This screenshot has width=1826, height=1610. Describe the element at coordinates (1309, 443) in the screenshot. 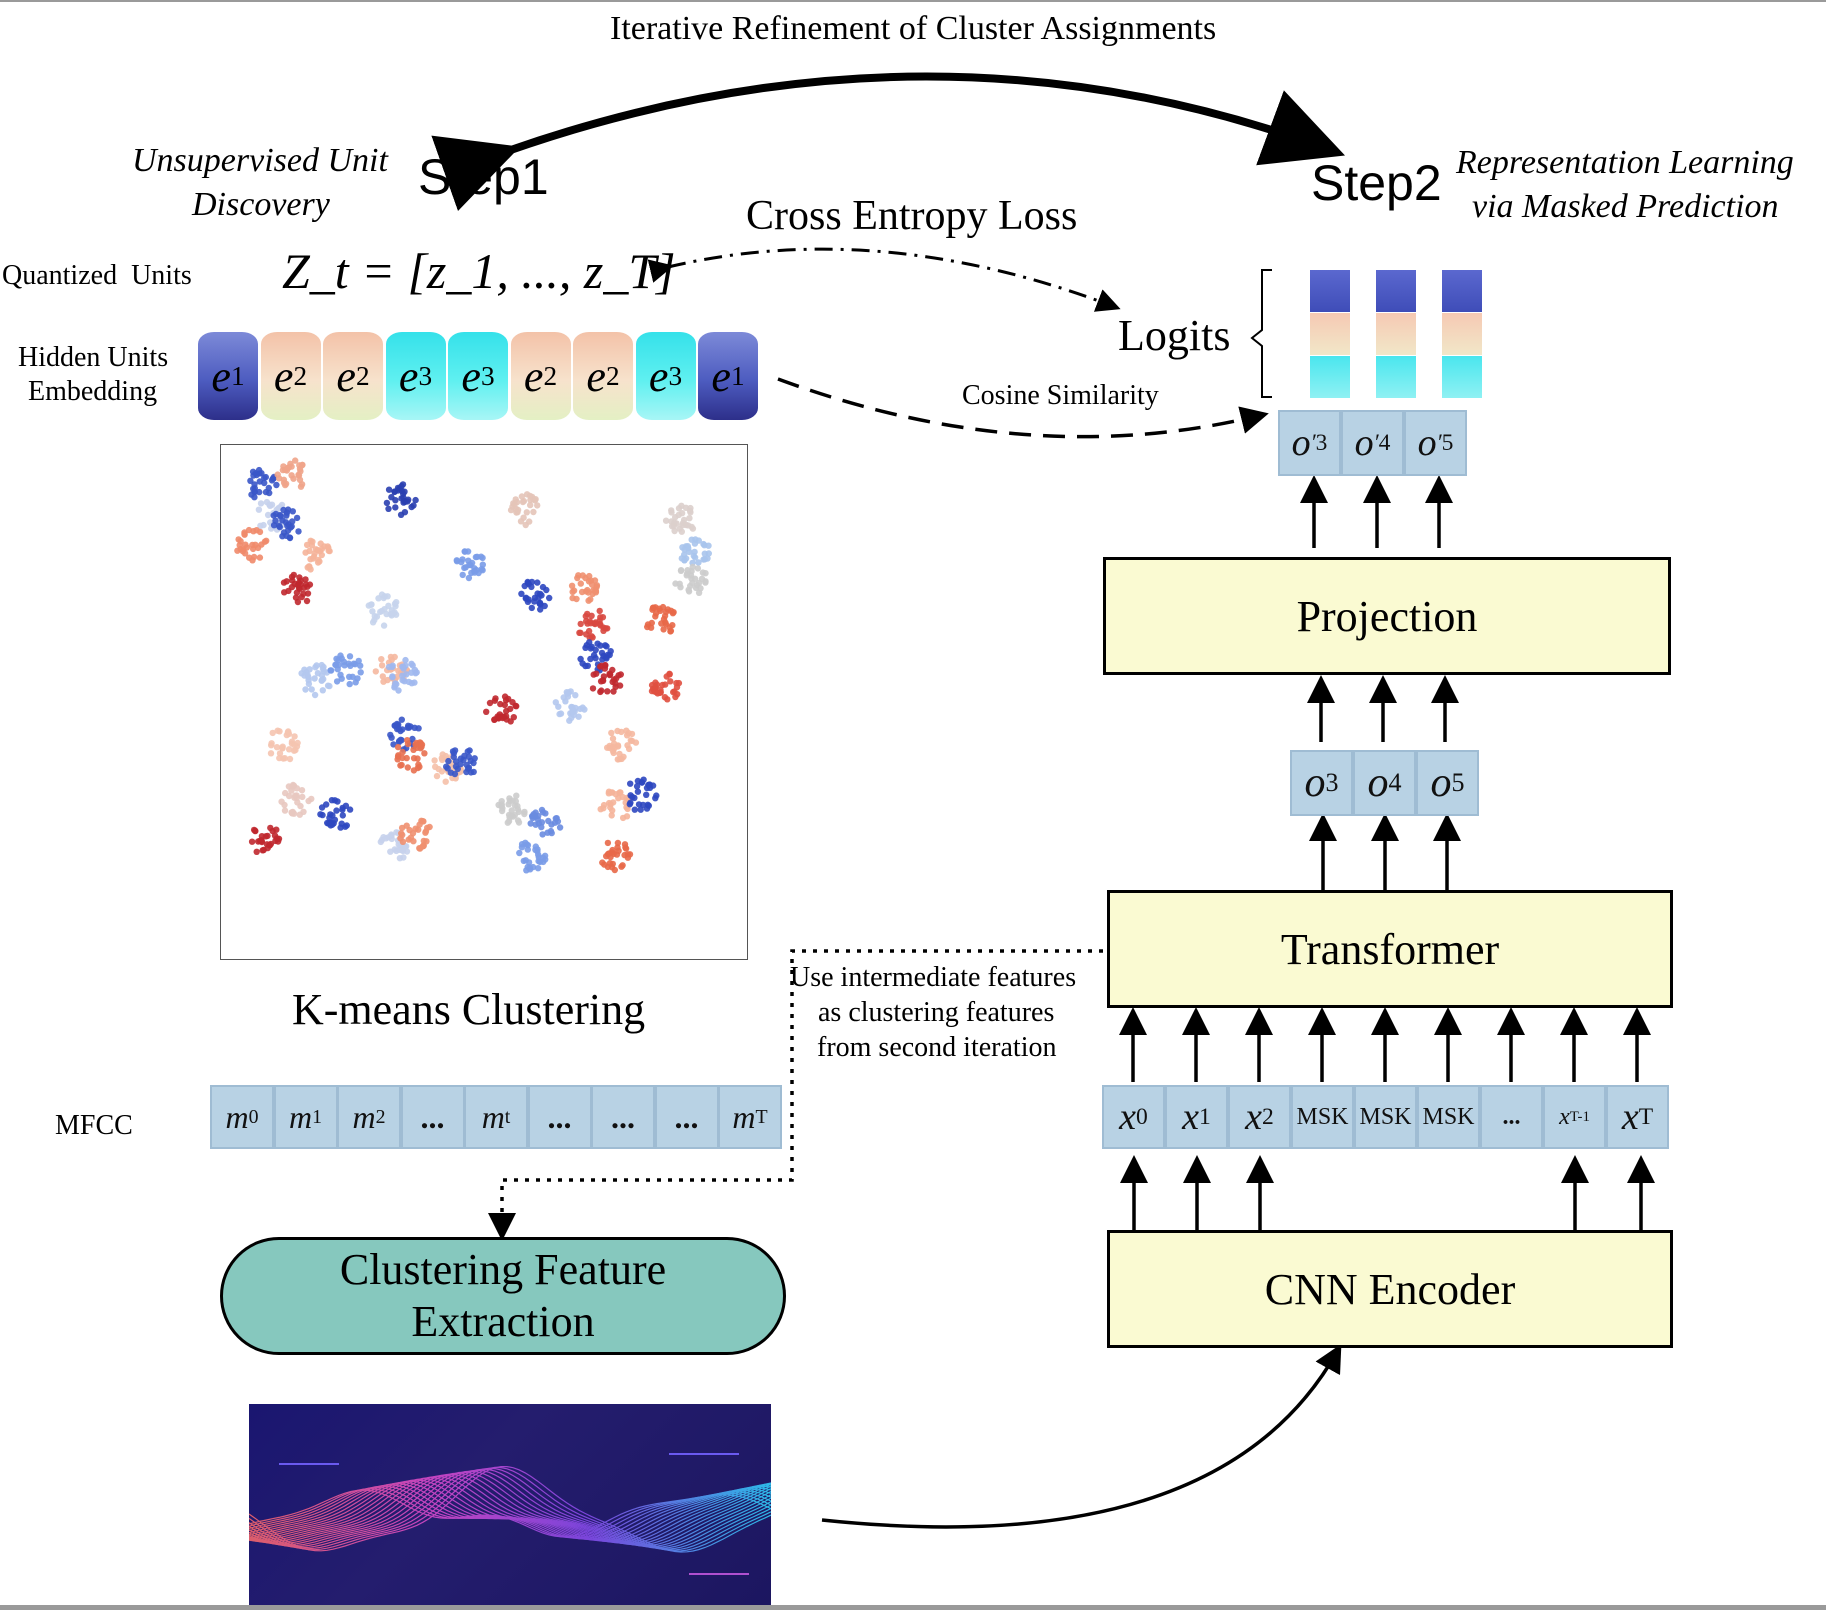

I see `projected-output-cell: o ′ 3` at that location.